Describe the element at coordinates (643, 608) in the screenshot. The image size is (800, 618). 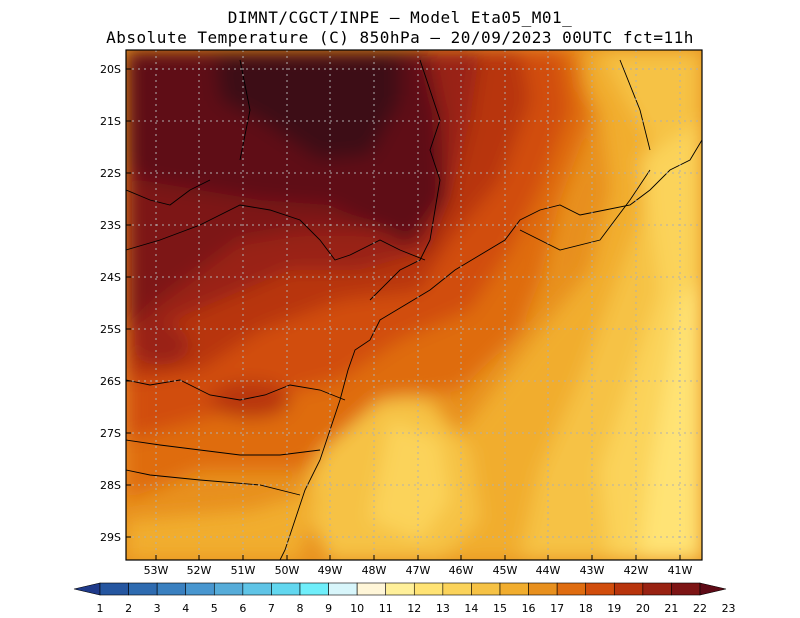
I see `colorbar-label: 20` at that location.